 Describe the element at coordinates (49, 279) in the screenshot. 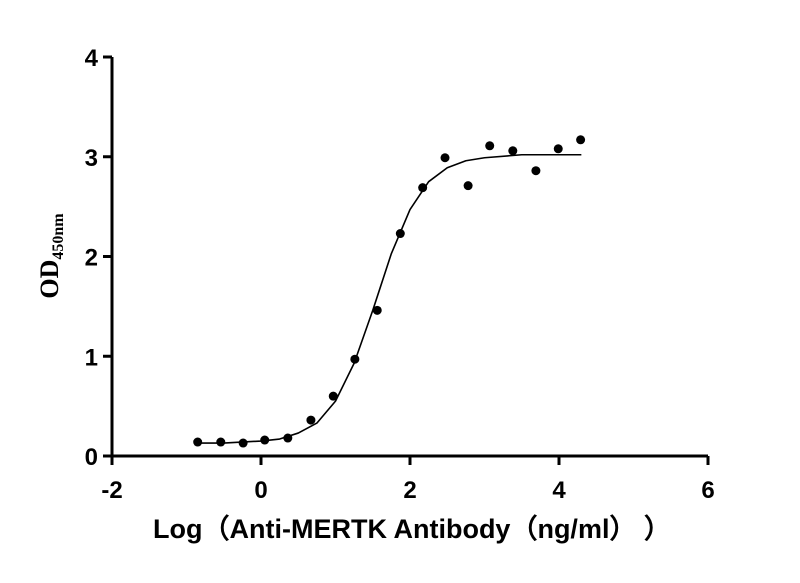

I see `y-axis-label-main: OD` at that location.